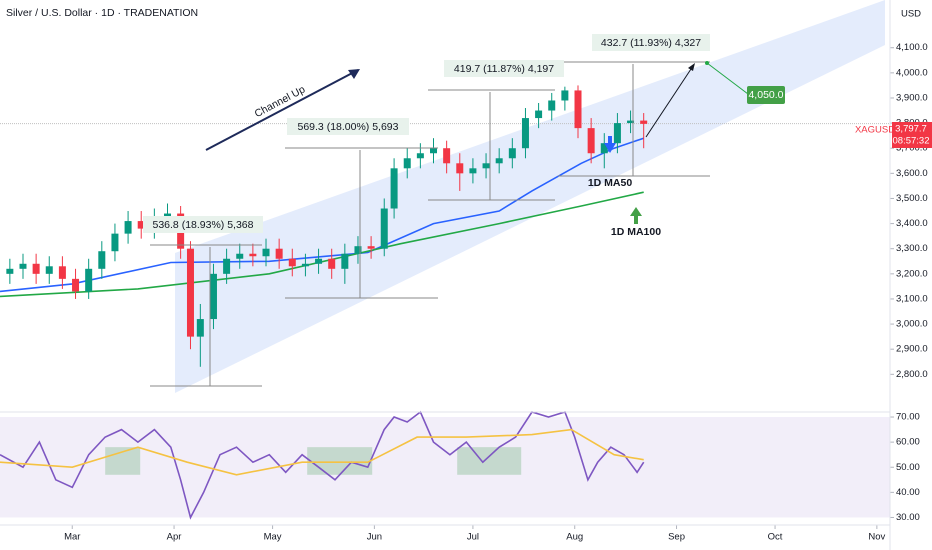 This screenshot has height=550, width=932. What do you see at coordinates (912, 173) in the screenshot?
I see `y-tick-label: 3,600.0` at bounding box center [912, 173].